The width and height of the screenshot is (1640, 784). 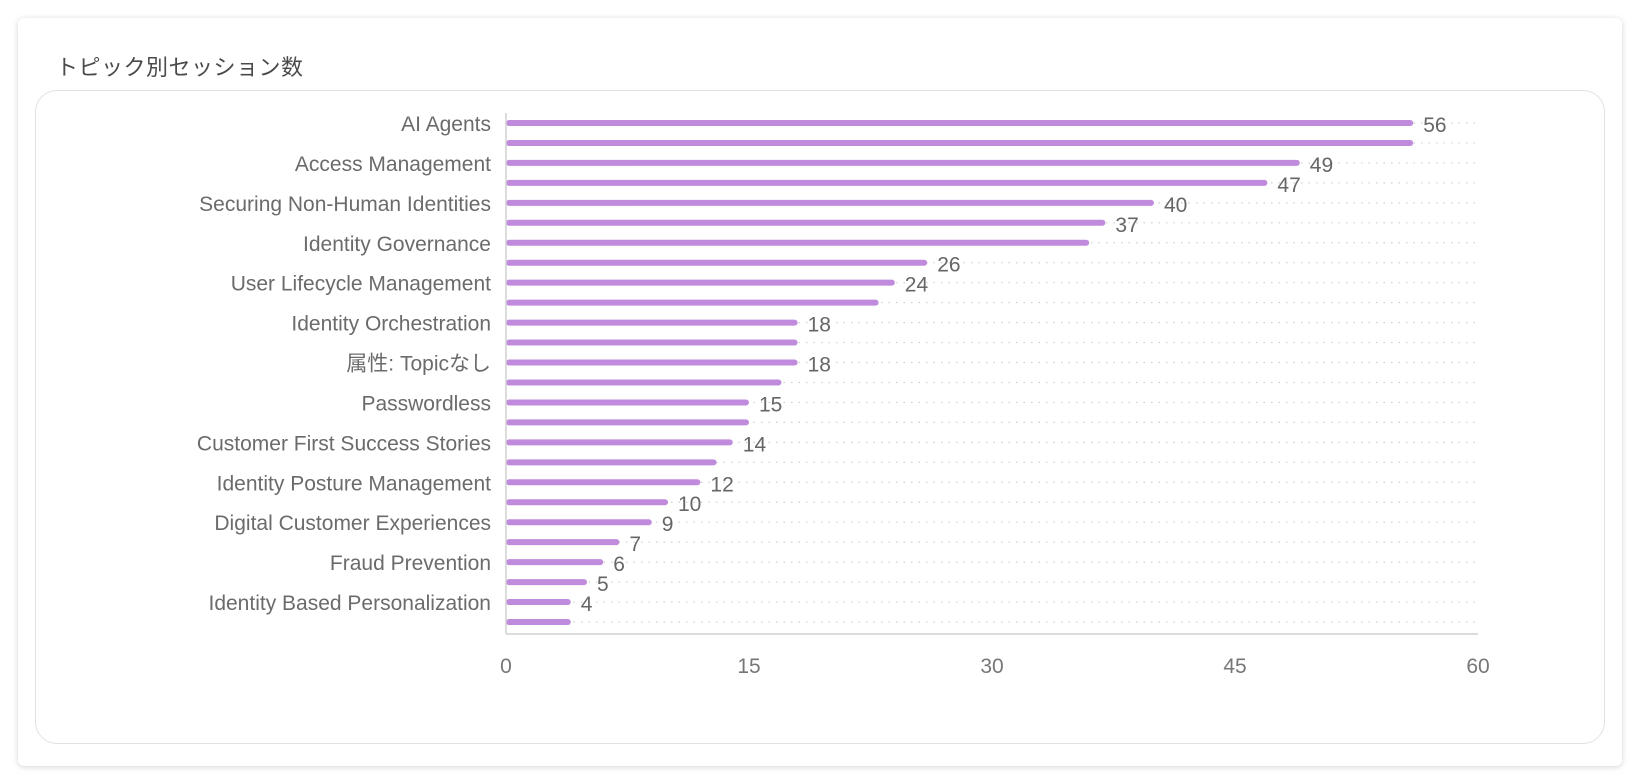 What do you see at coordinates (748, 666) in the screenshot?
I see `x-tick-label: 15` at bounding box center [748, 666].